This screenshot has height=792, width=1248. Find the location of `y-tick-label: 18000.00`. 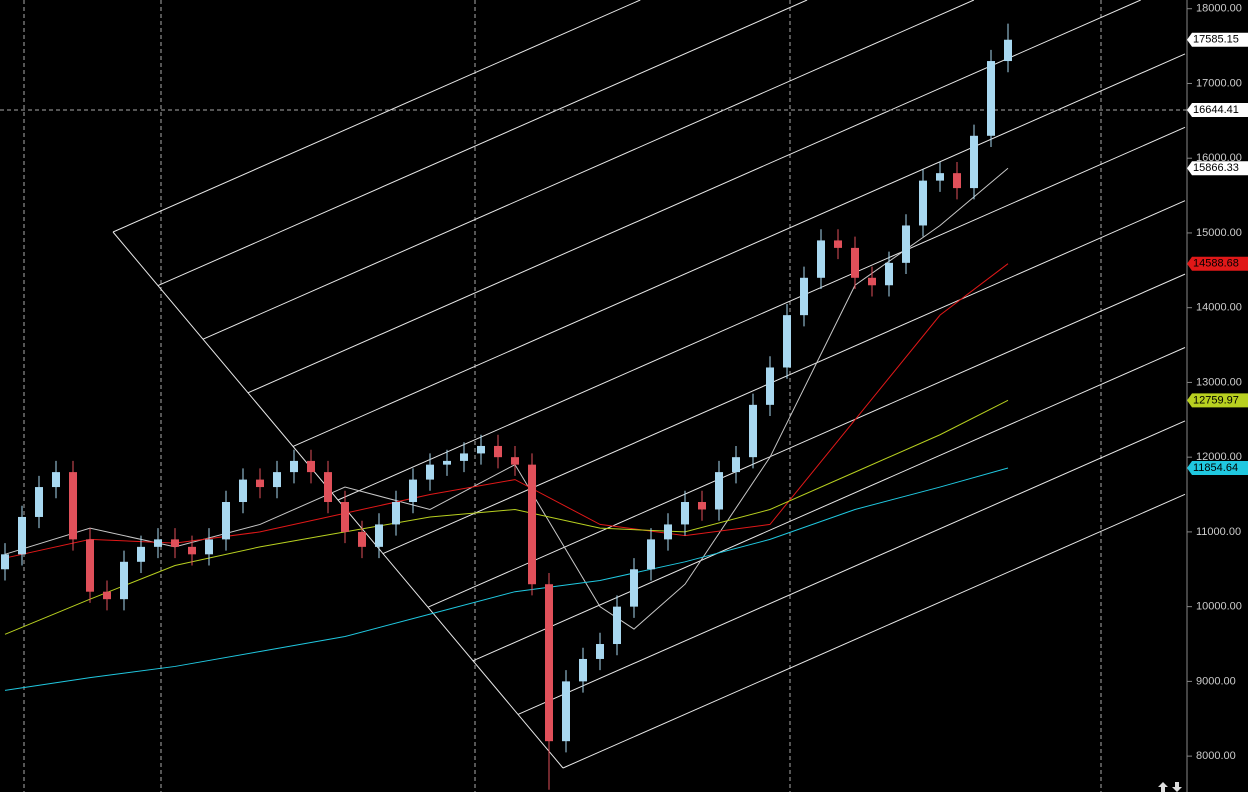

y-tick-label: 18000.00 is located at coordinates (1219, 9).